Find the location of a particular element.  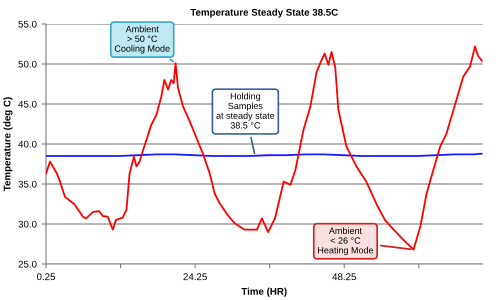

y-tick-label: 30.0 is located at coordinates (27, 224).